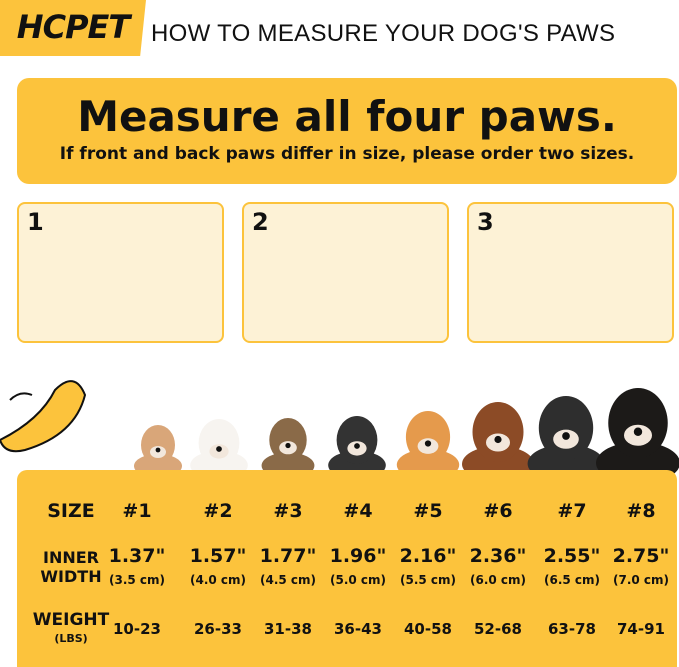 This screenshot has width=679, height=667. I want to click on width-cm: (3.5 cm), so click(137, 580).